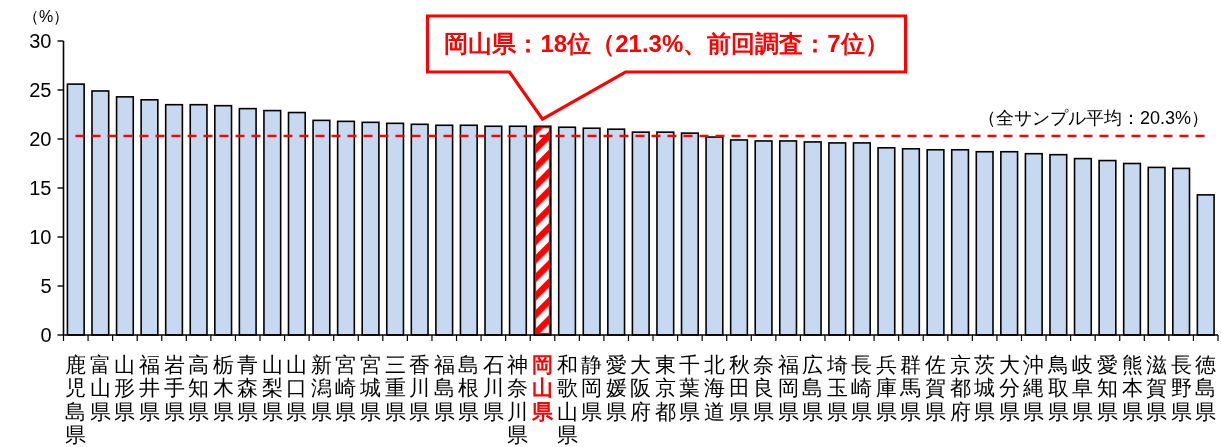  Describe the element at coordinates (40, 90) in the screenshot. I see `y-tick-label: 25` at that location.